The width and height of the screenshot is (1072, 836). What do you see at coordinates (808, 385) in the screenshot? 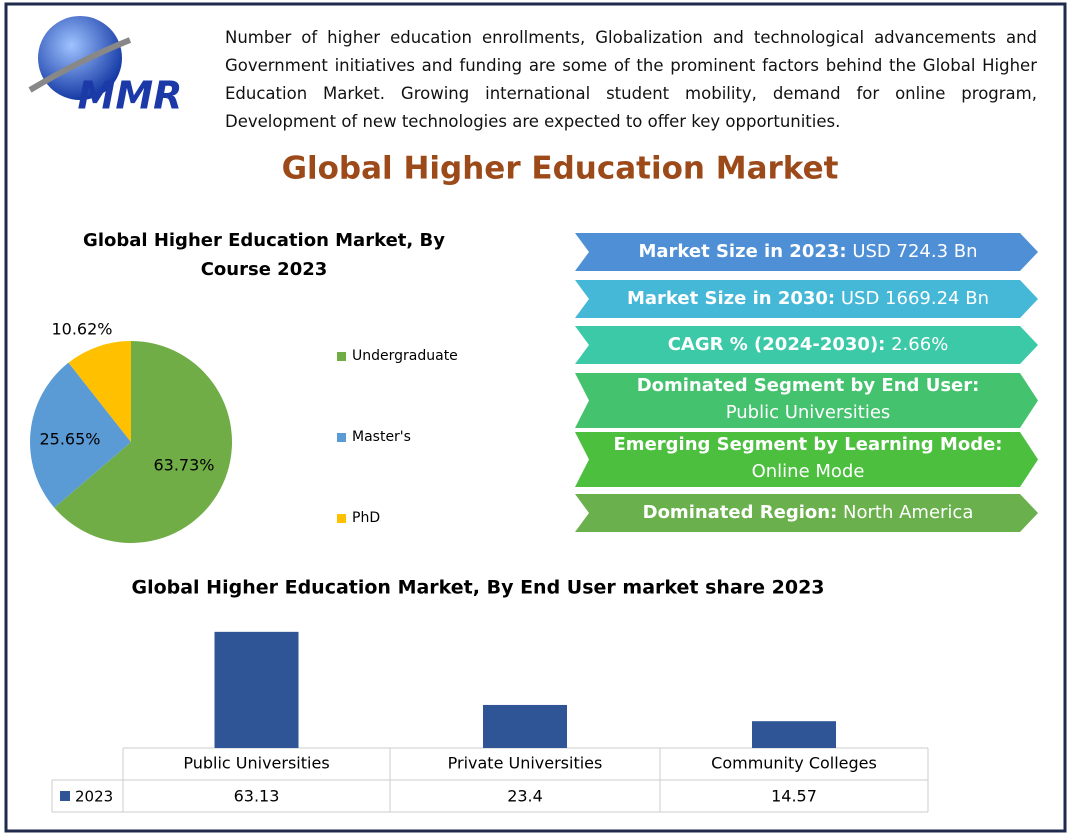
I see `highlight-label: Dominated Segment by End User:` at bounding box center [808, 385].